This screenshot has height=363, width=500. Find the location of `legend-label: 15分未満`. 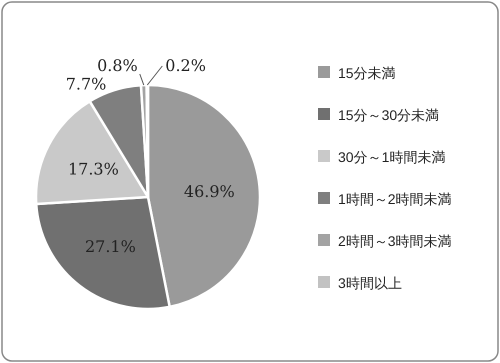

legend-label: 15分未満 is located at coordinates (367, 73).